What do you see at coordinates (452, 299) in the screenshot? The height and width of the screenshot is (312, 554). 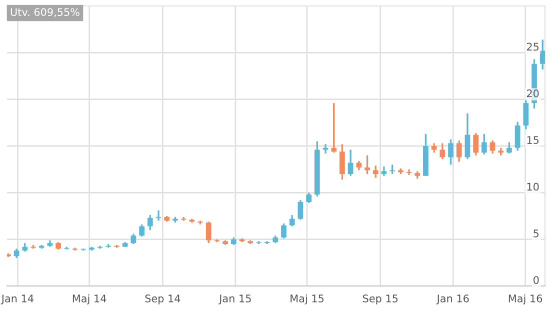 I see `x-tick-label: Jan 16` at bounding box center [452, 299].